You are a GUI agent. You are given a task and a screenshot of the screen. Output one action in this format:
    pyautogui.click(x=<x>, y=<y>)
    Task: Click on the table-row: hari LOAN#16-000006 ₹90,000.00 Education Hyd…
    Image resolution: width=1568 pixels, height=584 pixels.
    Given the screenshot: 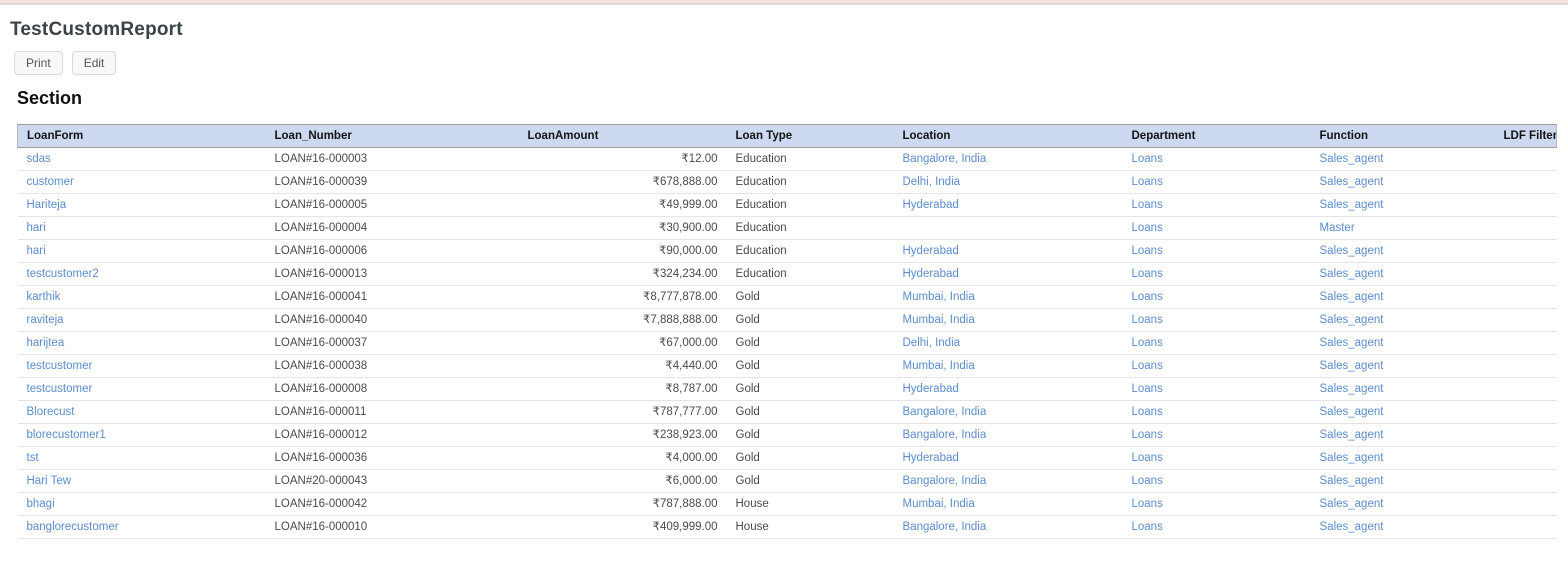 What is the action you would take?
    pyautogui.click(x=787, y=251)
    